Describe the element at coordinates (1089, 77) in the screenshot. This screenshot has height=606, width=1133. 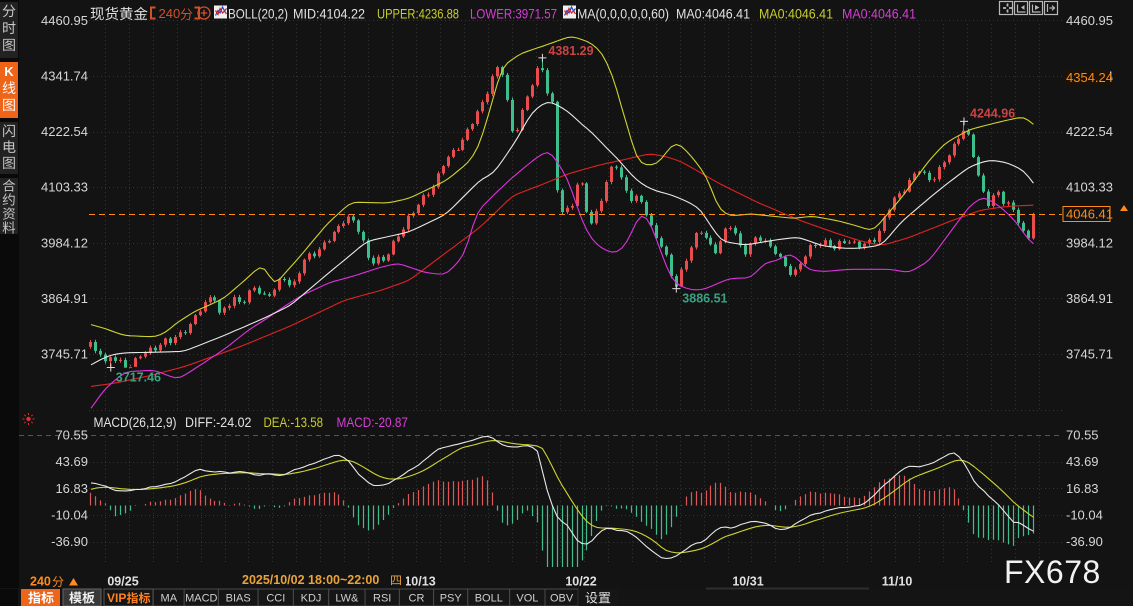
I see `svg-text: 4354.24` at that location.